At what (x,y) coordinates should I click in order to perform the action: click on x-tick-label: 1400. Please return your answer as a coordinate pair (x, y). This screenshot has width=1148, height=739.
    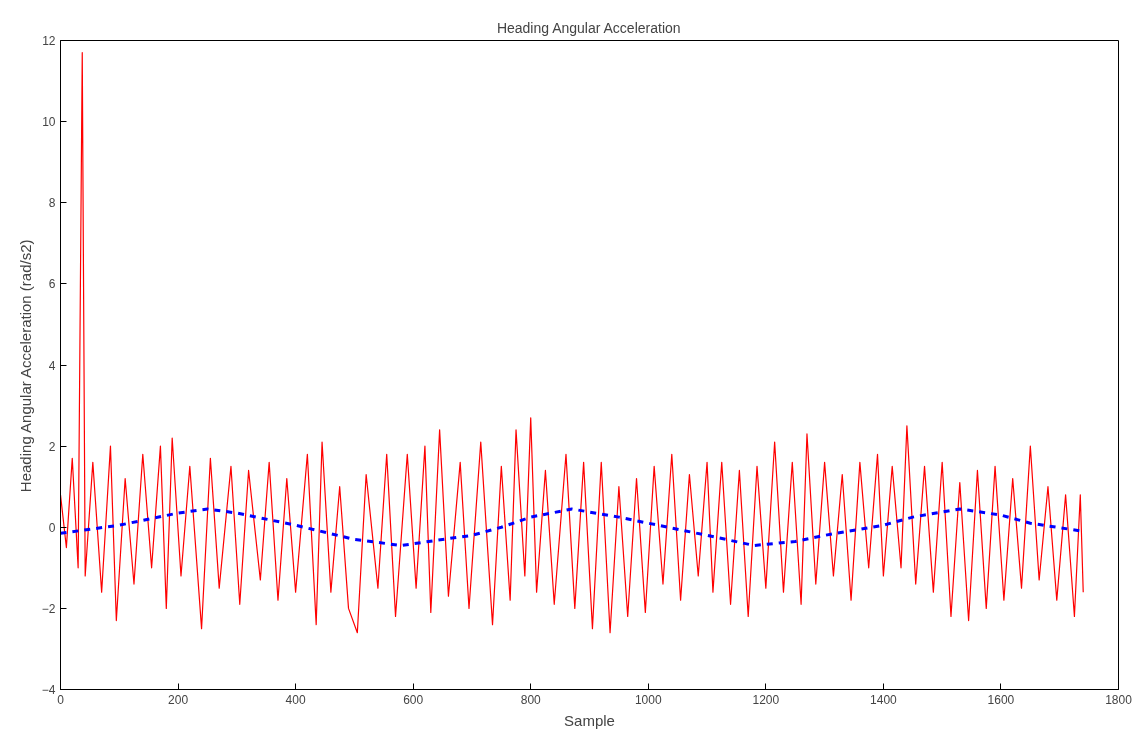
    Looking at the image, I should click on (884, 699).